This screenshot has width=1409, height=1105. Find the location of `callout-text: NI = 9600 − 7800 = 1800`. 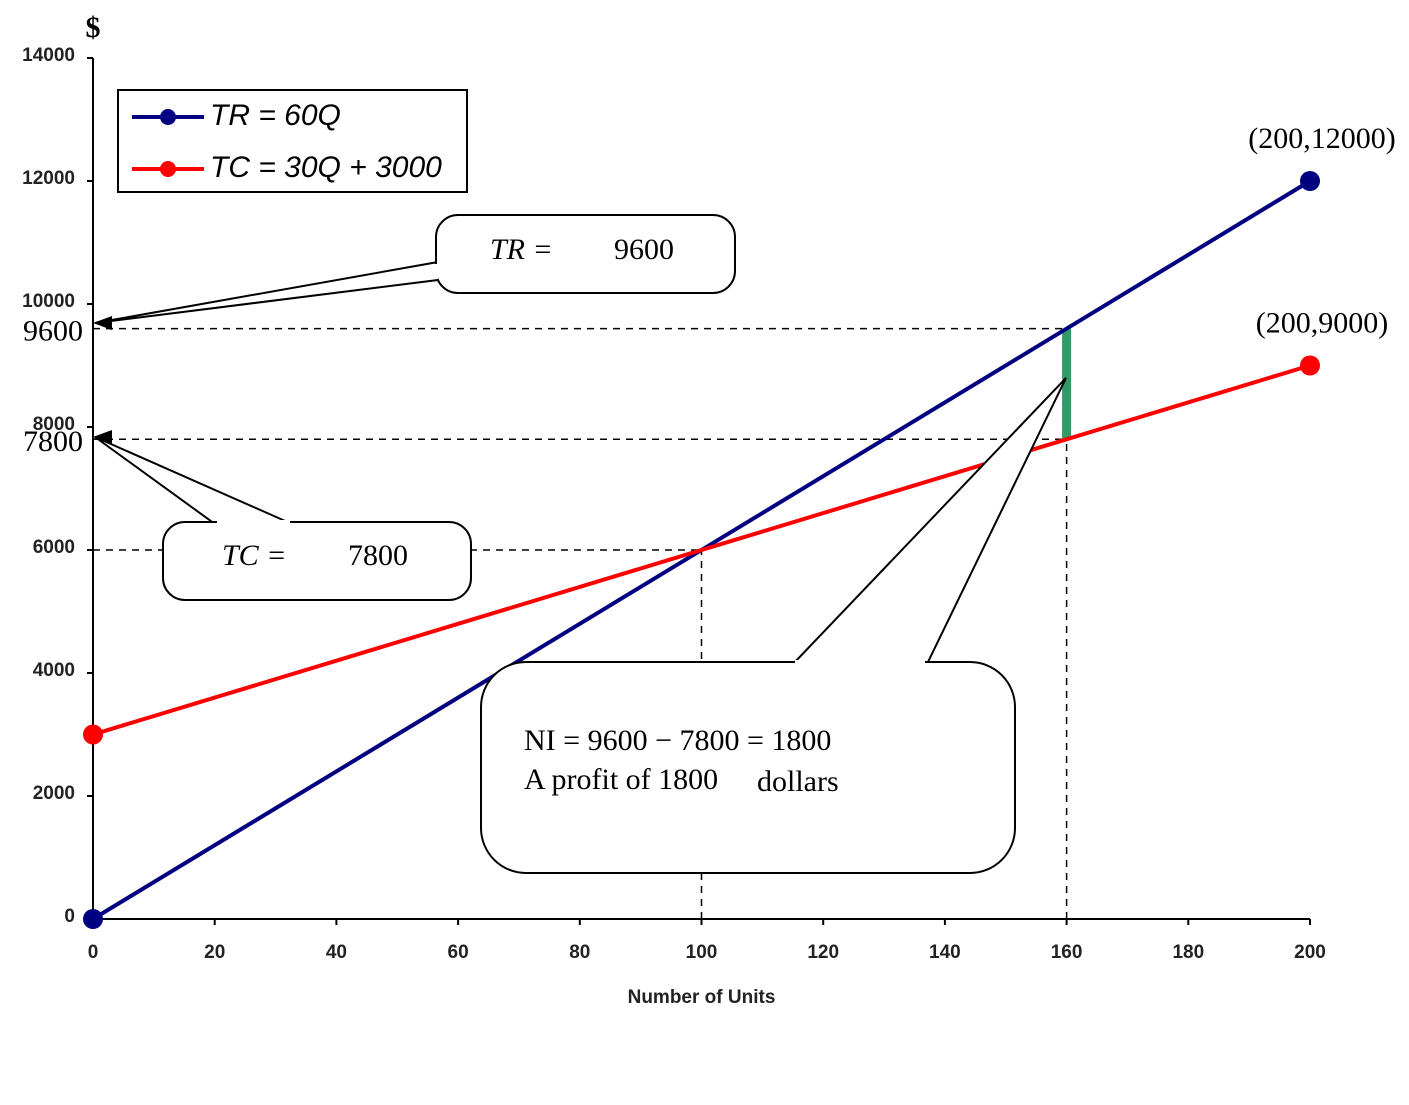

callout-text: NI = 9600 − 7800 = 1800 is located at coordinates (677, 740).